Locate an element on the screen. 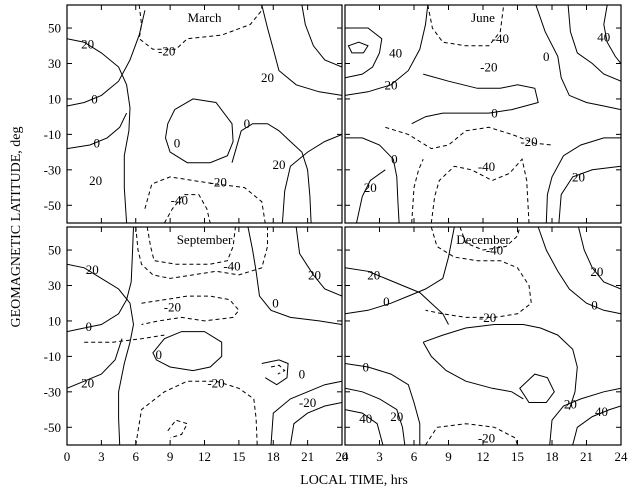  panel-title: March is located at coordinates (205, 17).